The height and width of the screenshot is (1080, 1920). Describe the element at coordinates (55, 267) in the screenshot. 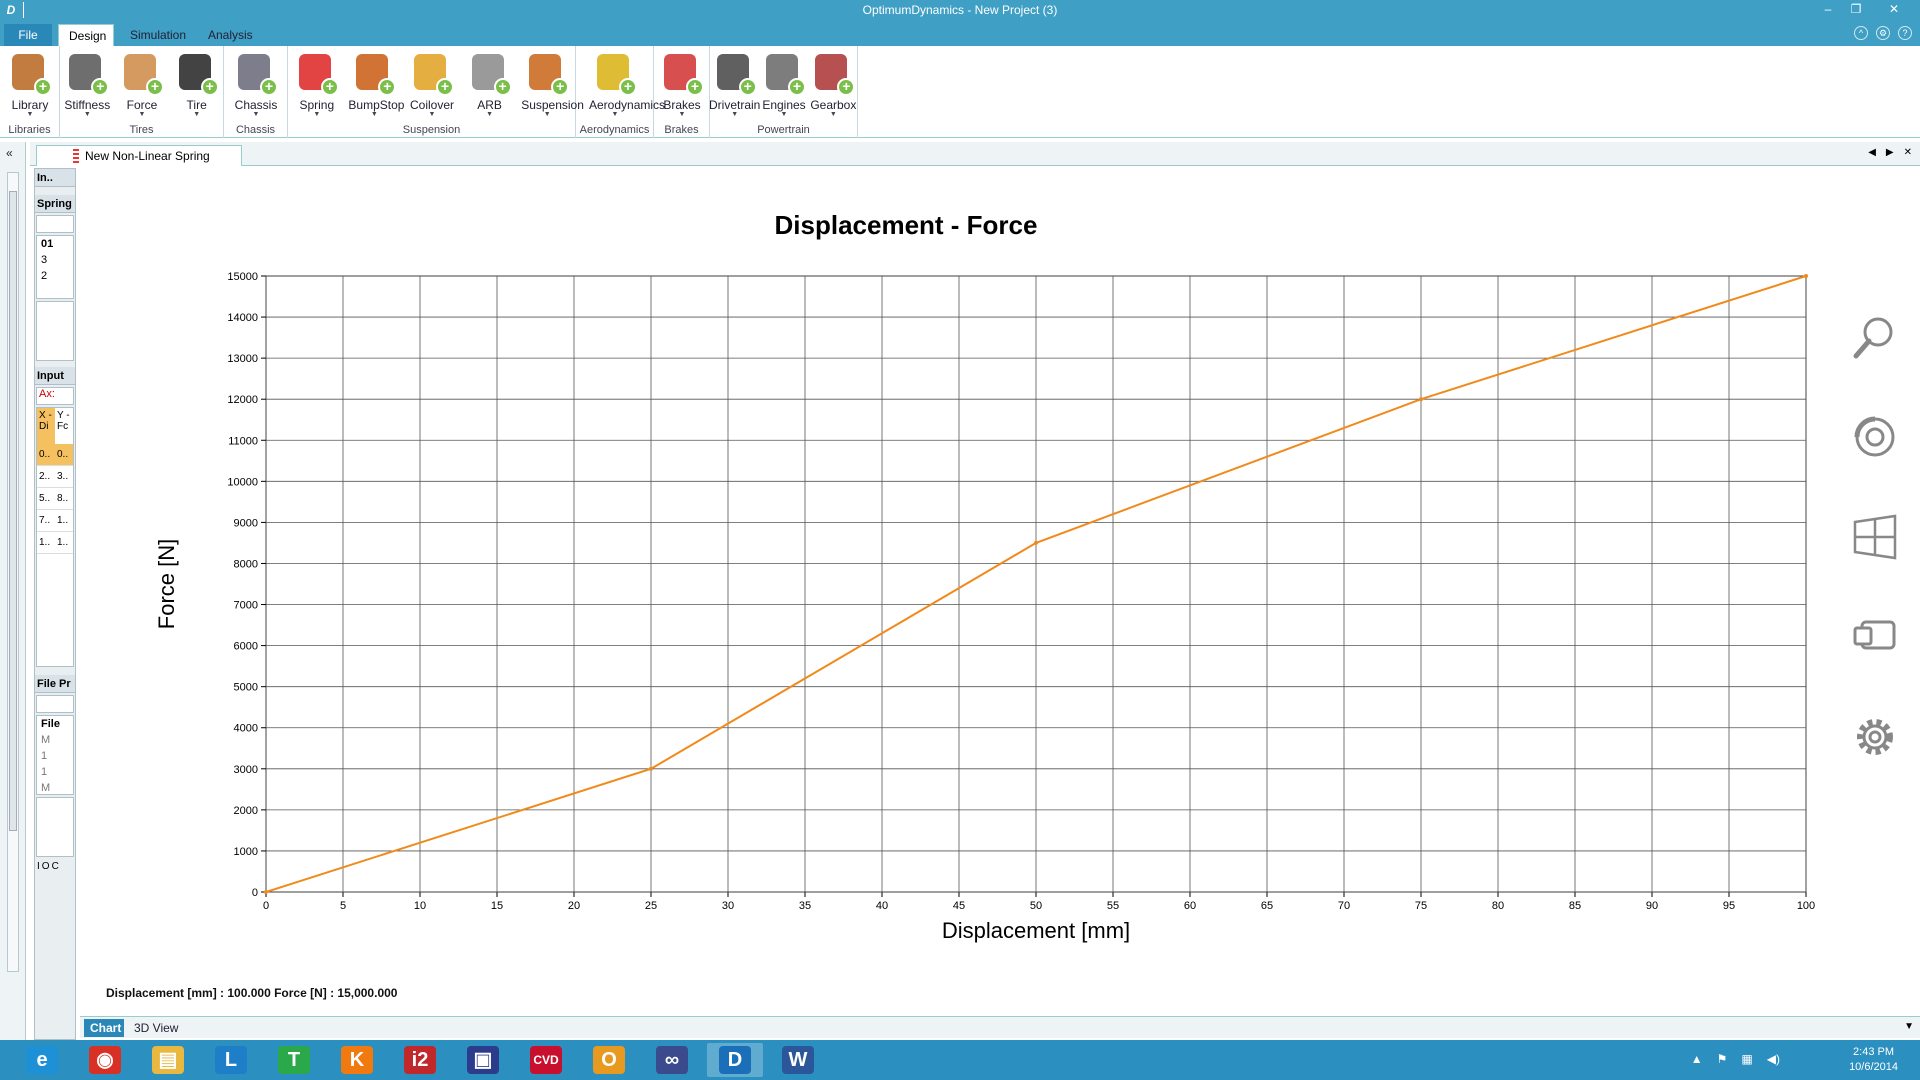

I see `spring-tree: 01 3 2` at that location.